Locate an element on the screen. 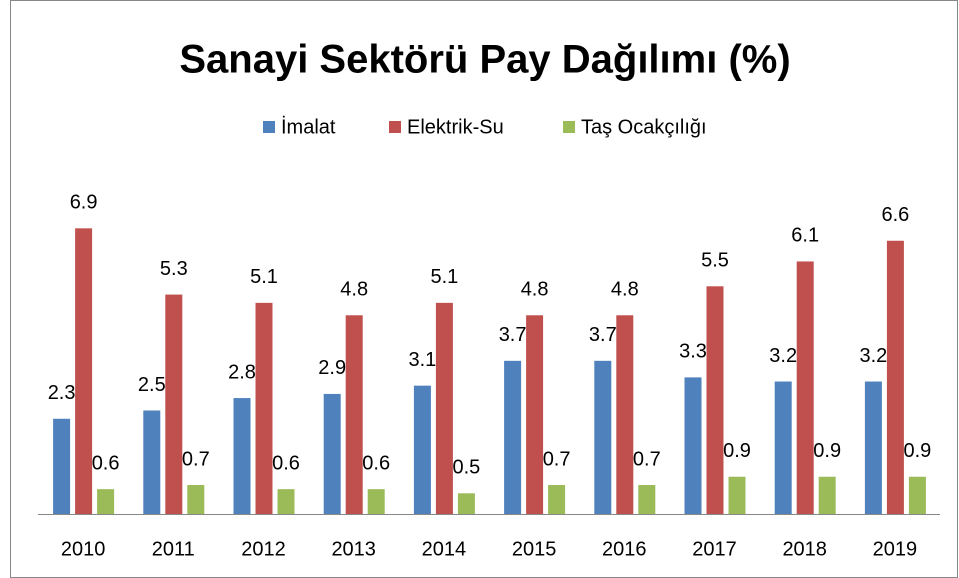 The width and height of the screenshot is (959, 578). data-label: 0.5 is located at coordinates (466, 468).